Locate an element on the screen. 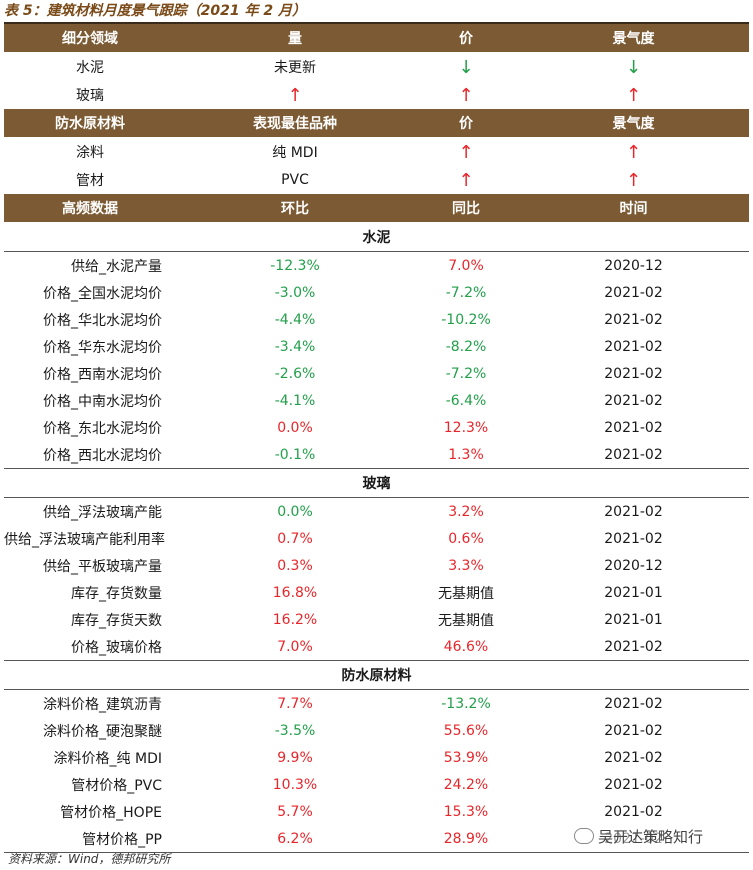 This screenshot has width=753, height=870. yoy-value: 12.3% is located at coordinates (466, 427).